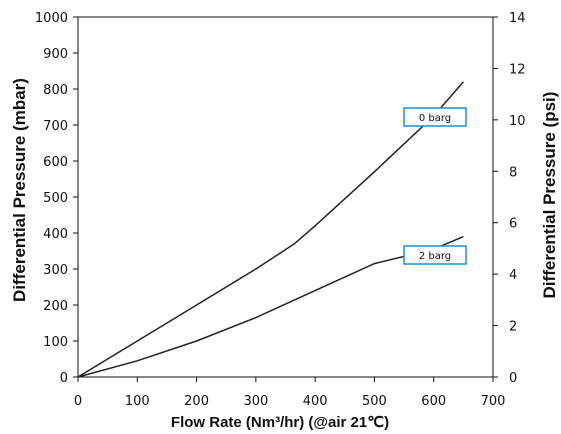  I want to click on y-right-tick-label: 0, so click(513, 378).